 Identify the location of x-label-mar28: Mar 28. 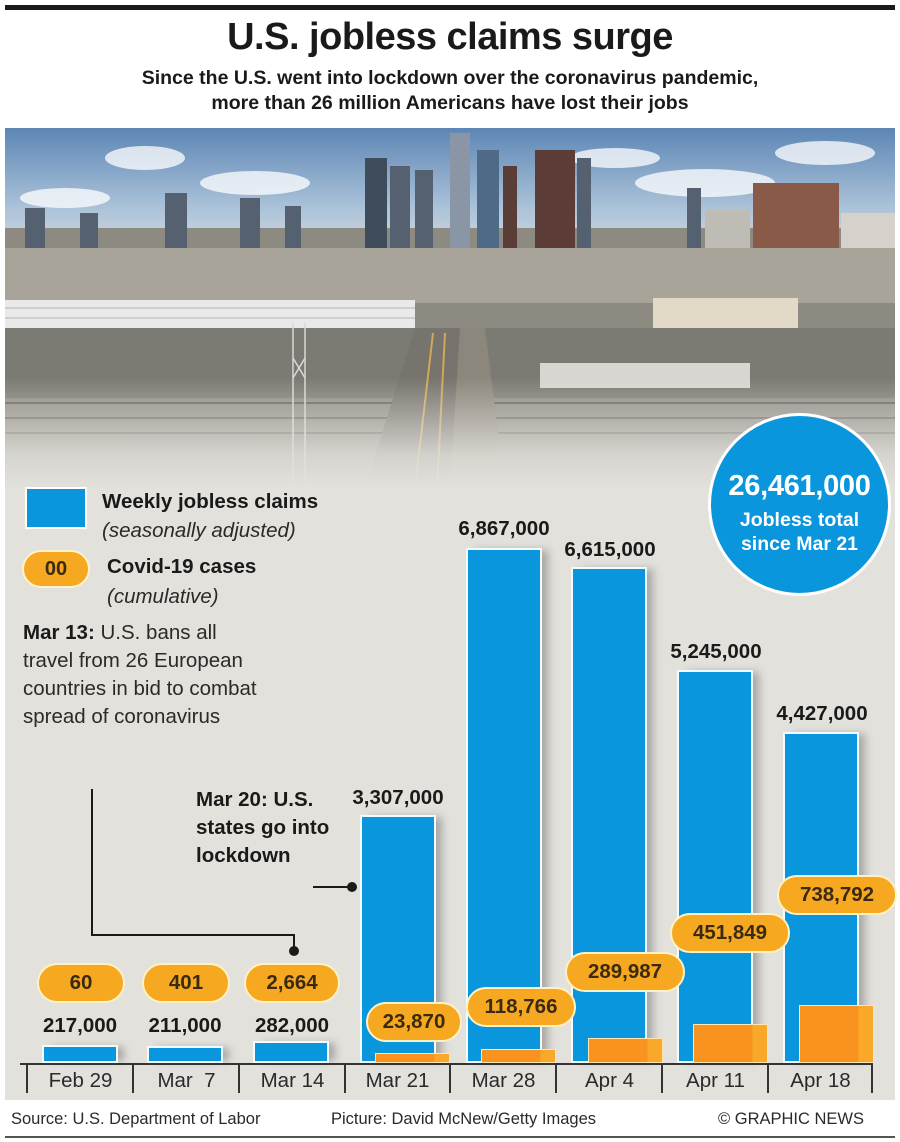
(503, 1080).